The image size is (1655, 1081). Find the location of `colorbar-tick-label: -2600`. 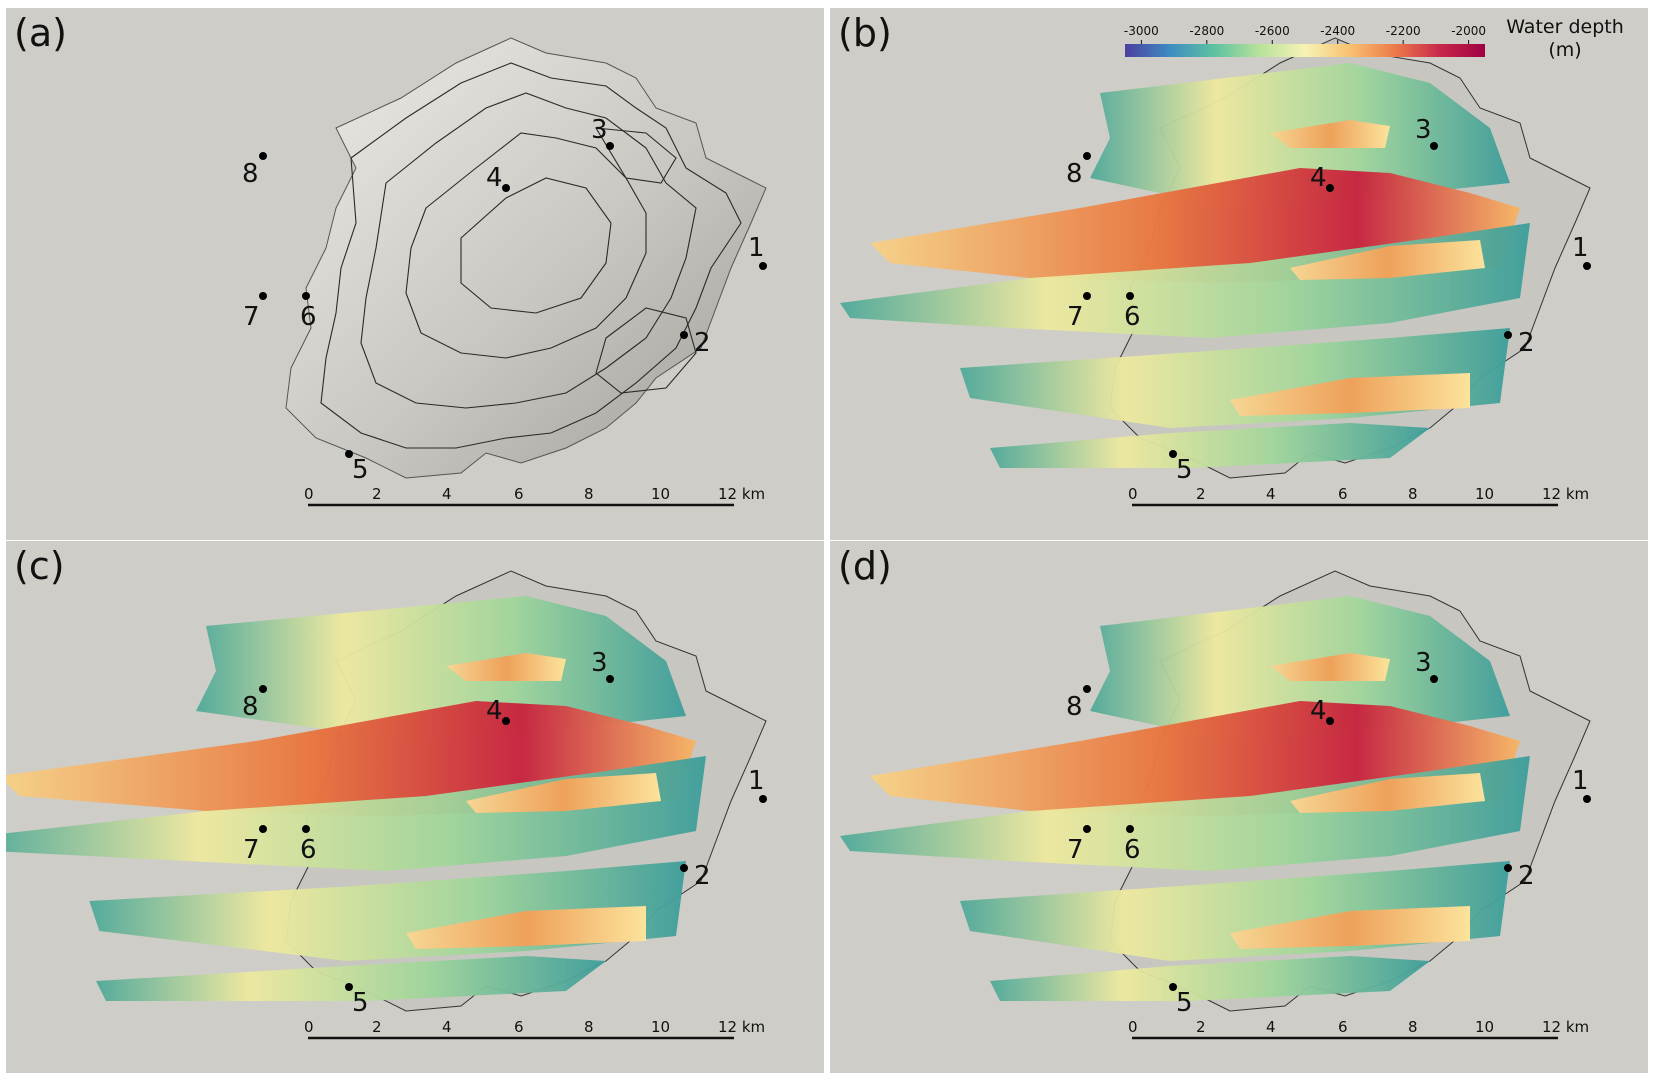

colorbar-tick-label: -2600 is located at coordinates (1272, 31).